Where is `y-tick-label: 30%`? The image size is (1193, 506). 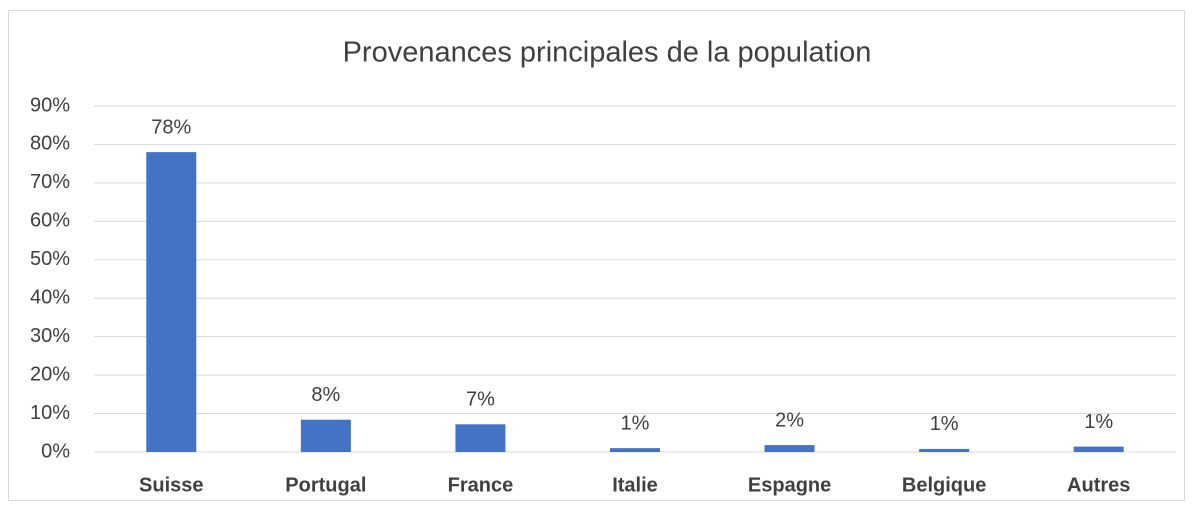 y-tick-label: 30% is located at coordinates (50, 336).